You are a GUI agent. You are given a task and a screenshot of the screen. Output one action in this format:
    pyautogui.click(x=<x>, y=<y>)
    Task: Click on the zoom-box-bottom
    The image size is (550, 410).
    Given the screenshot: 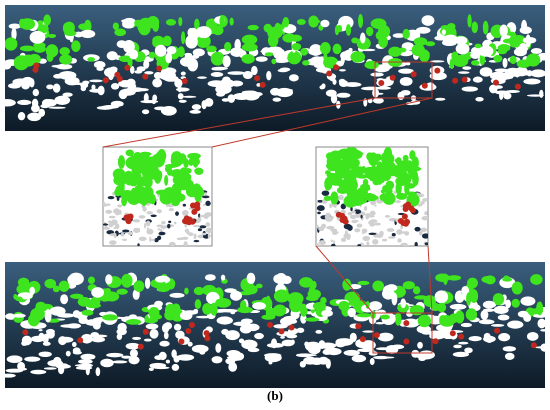 What is the action you would take?
    pyautogui.click(x=402, y=333)
    